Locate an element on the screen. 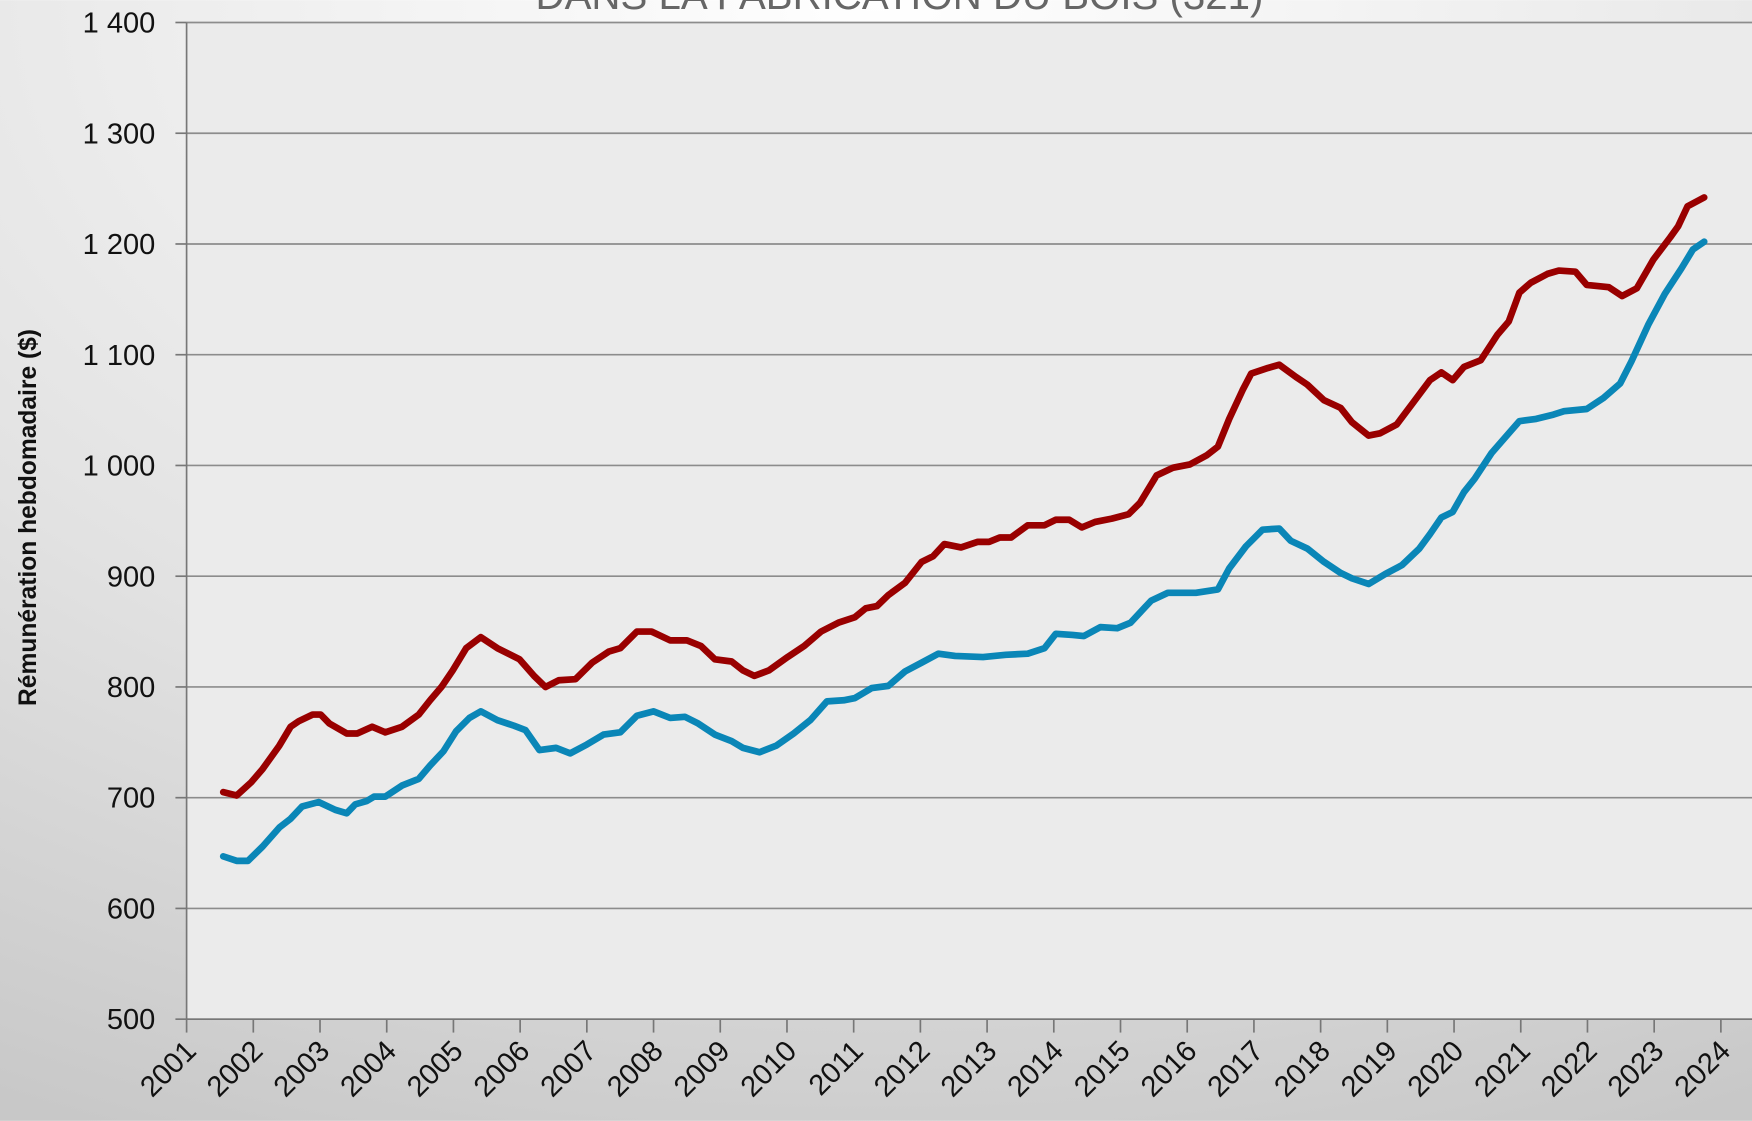  y-tick-label: 1 400 is located at coordinates (119, 24).